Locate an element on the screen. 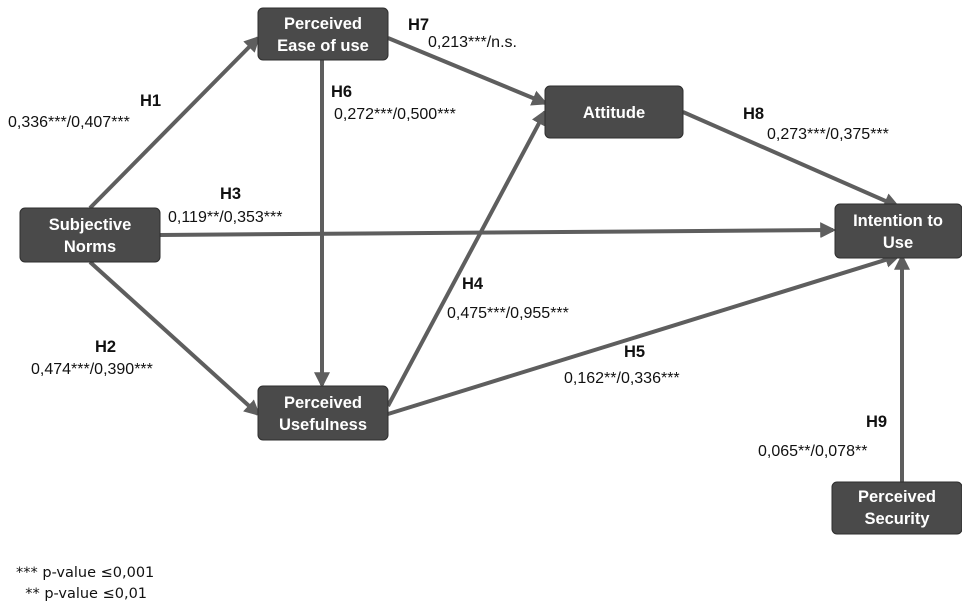 Image resolution: width=962 pixels, height=606 pixels. h2-coefficient: 0,474***/0,390*** is located at coordinates (92, 369).